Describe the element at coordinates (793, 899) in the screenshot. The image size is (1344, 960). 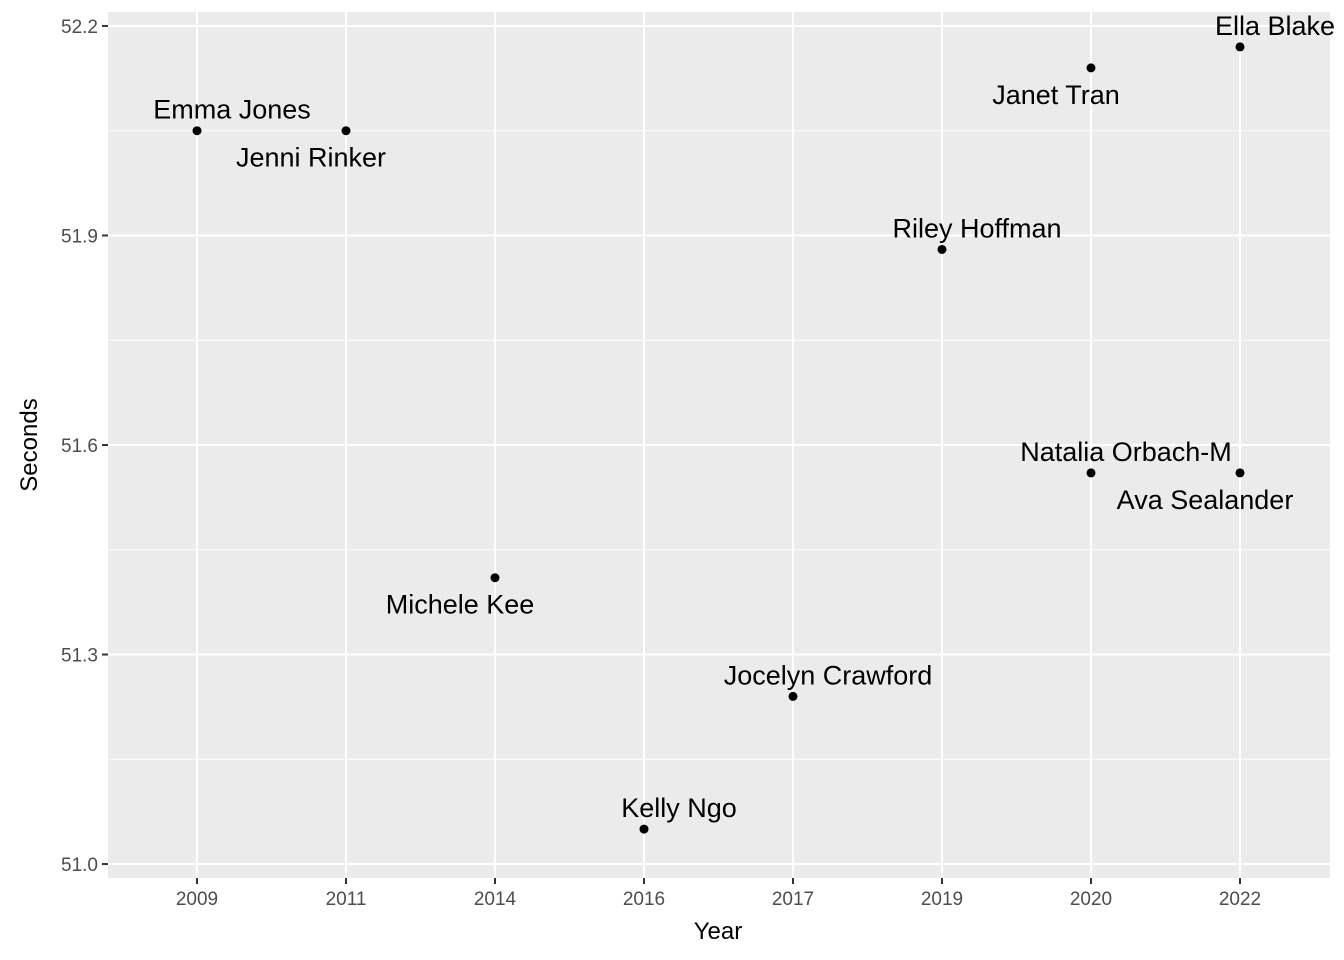
I see `x-tick-label: 2017` at that location.